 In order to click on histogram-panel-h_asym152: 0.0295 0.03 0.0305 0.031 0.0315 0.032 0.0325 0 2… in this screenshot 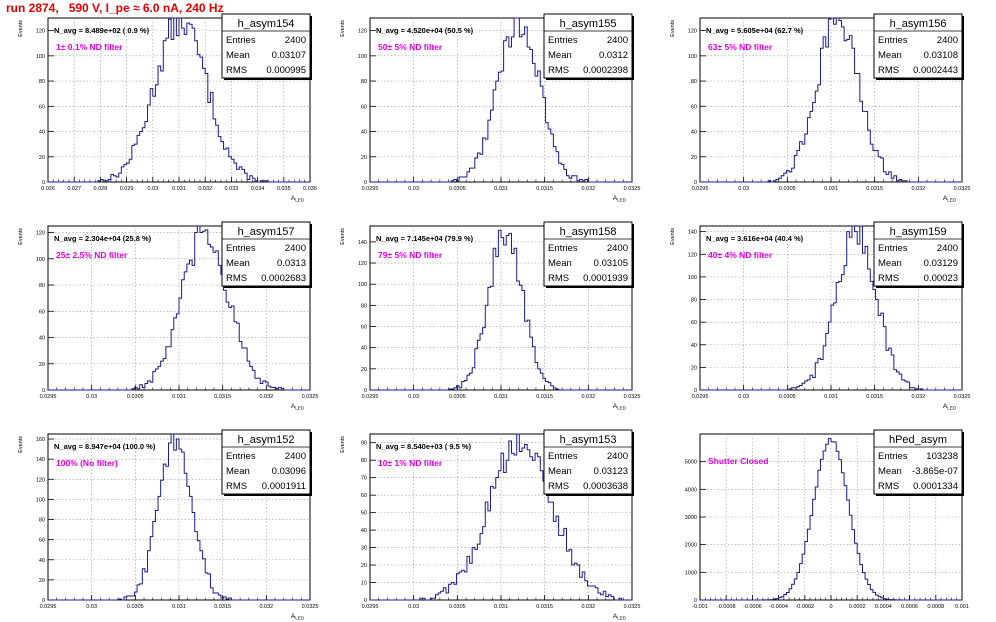, I will do `click(168, 525)`.